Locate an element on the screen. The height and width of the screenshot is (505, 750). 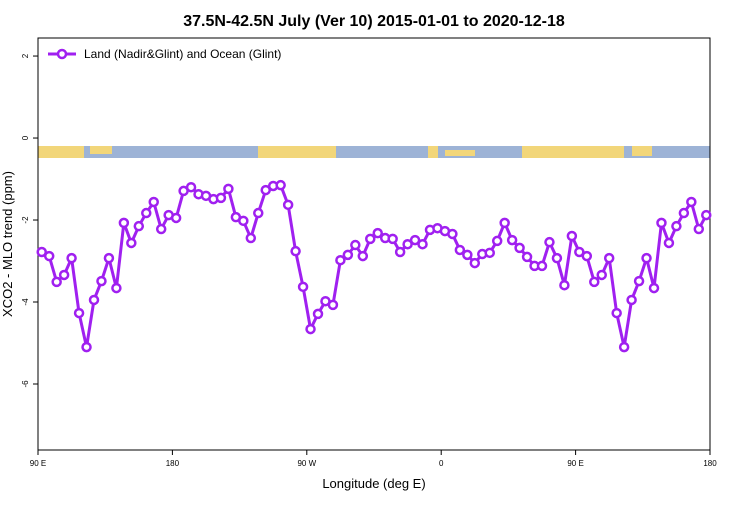
y-tick-label: -4 is located at coordinates (25, 302).